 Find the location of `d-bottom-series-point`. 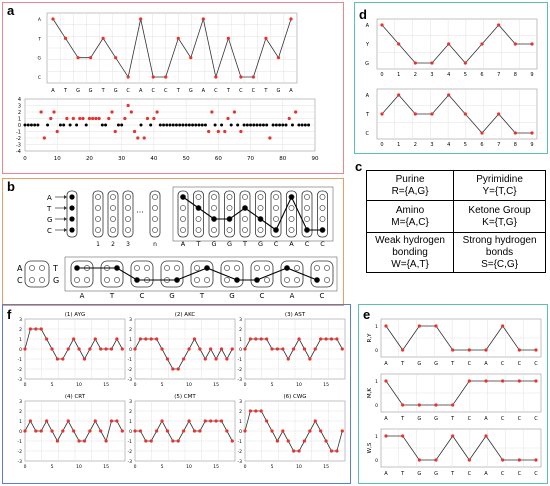

d-bottom-series-point is located at coordinates (432, 114).